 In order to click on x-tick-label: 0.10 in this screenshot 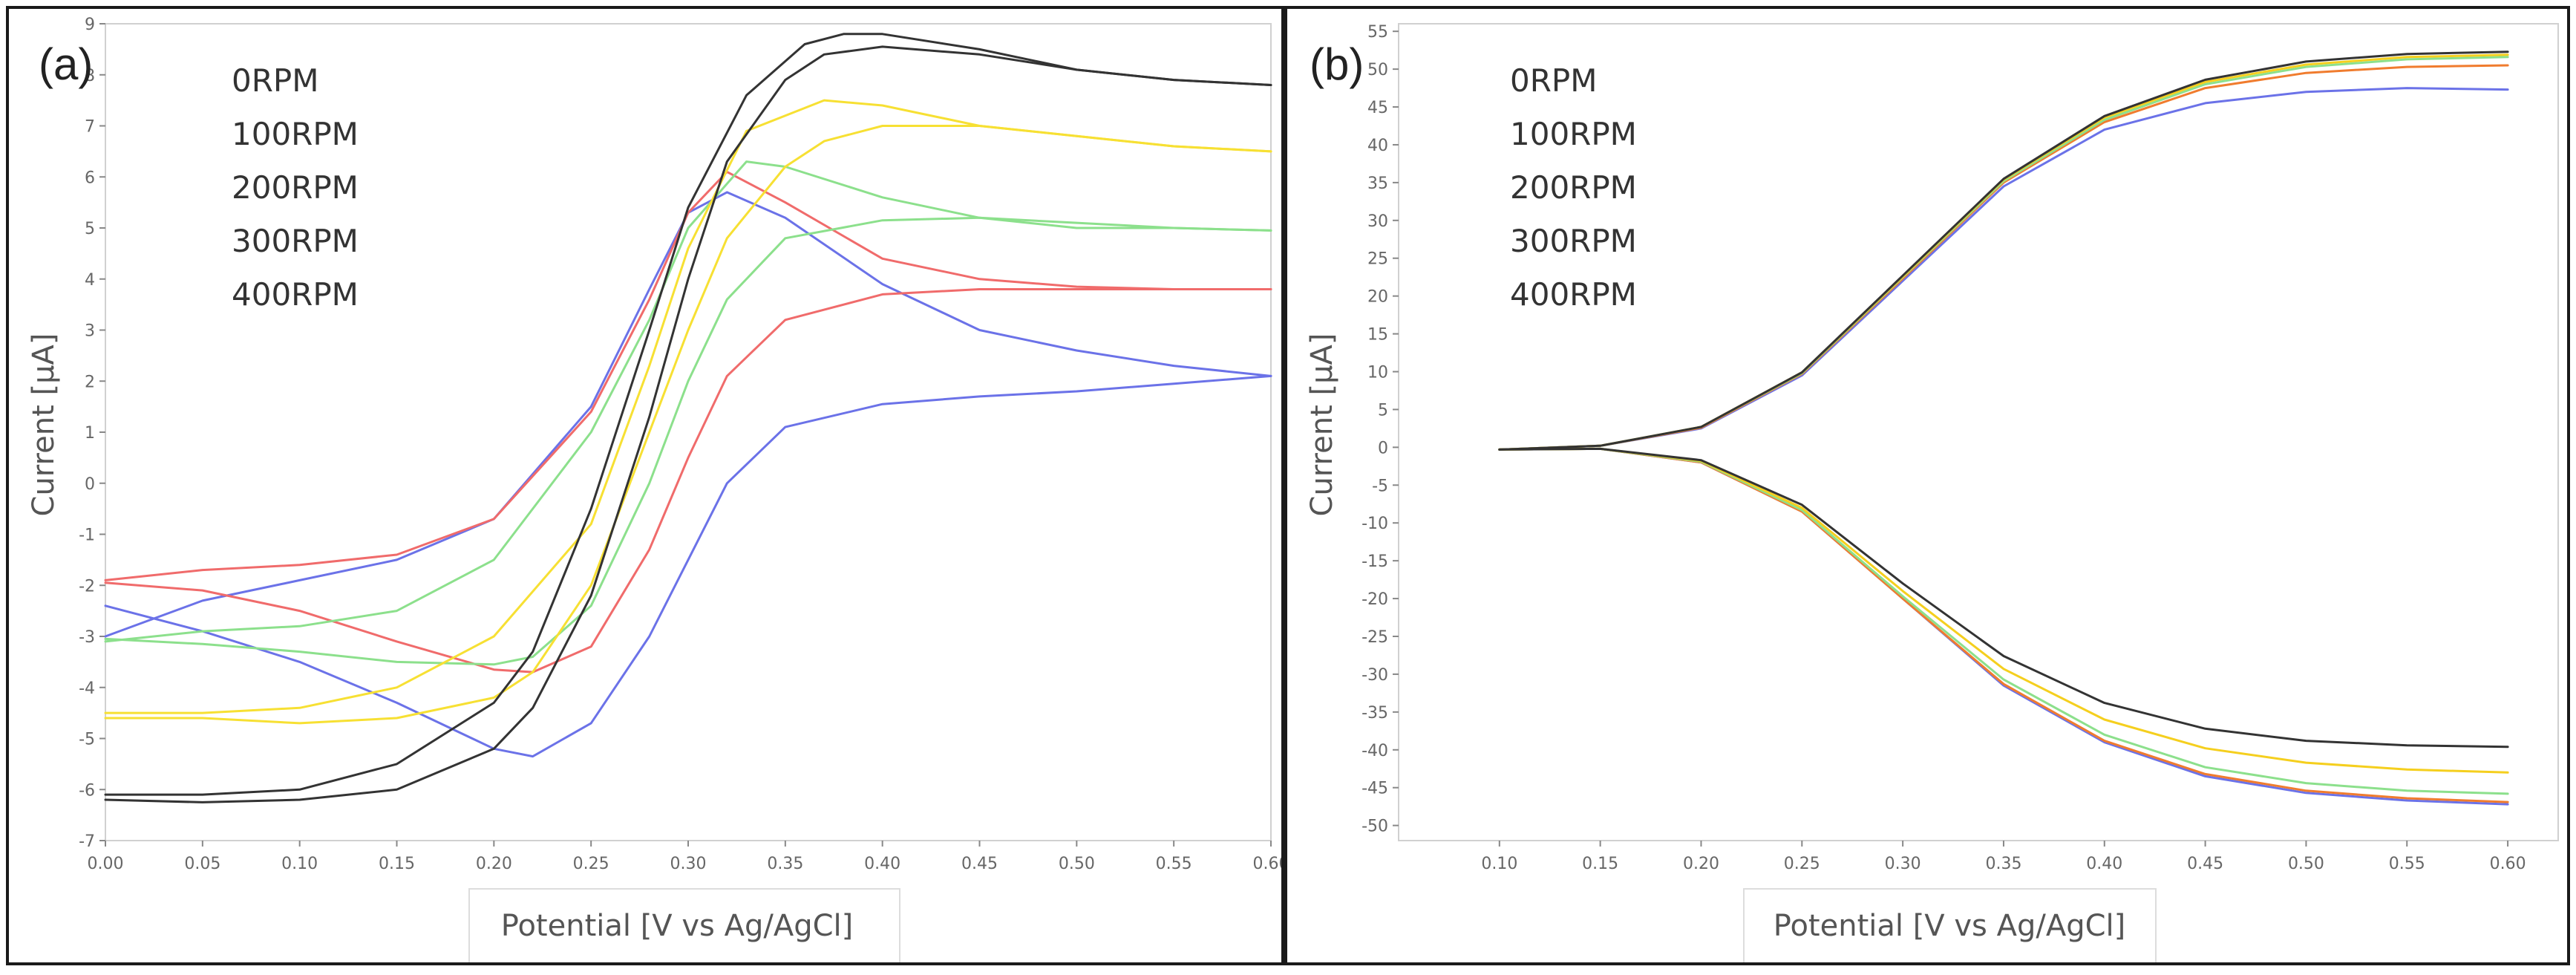, I will do `click(299, 864)`.